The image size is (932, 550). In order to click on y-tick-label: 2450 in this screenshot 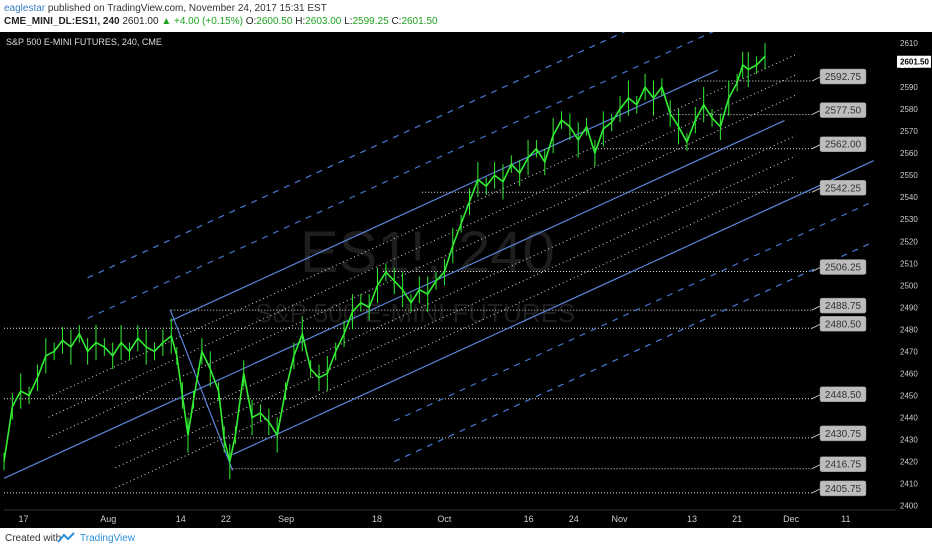, I will do `click(909, 395)`.